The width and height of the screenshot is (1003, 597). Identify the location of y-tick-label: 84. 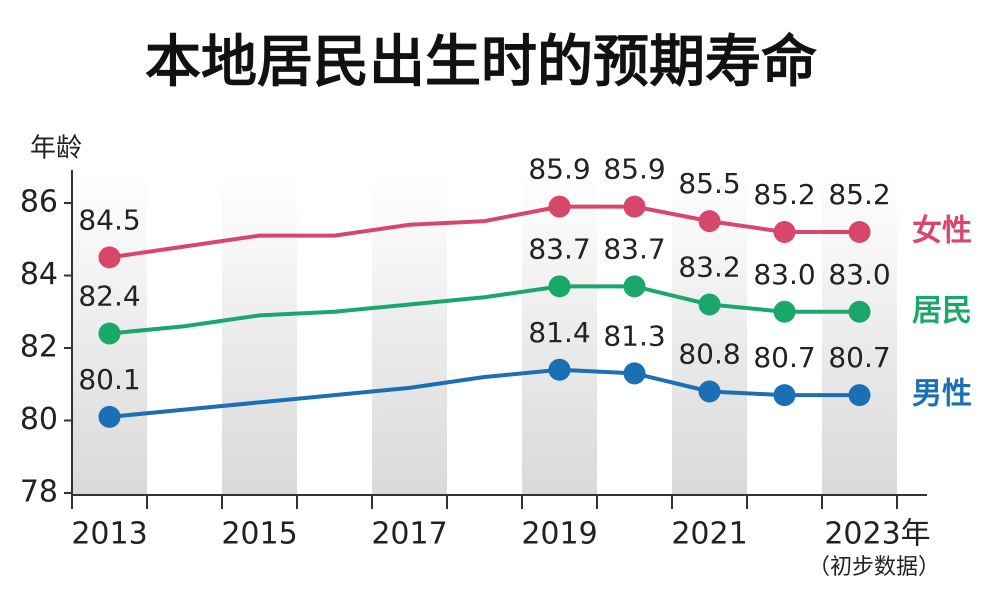
(39, 274).